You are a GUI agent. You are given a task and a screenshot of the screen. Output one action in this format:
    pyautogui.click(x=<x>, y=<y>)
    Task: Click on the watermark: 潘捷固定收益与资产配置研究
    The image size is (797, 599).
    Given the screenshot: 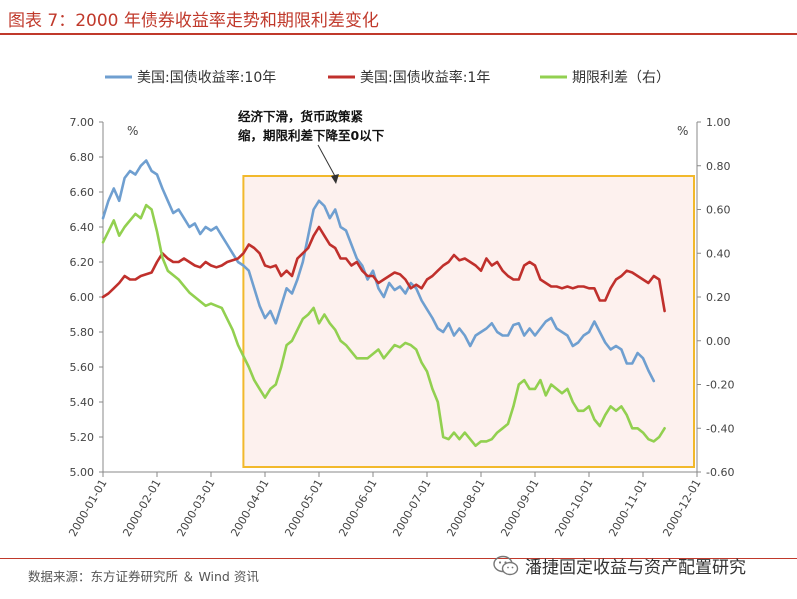 What is the action you would take?
    pyautogui.click(x=619, y=565)
    